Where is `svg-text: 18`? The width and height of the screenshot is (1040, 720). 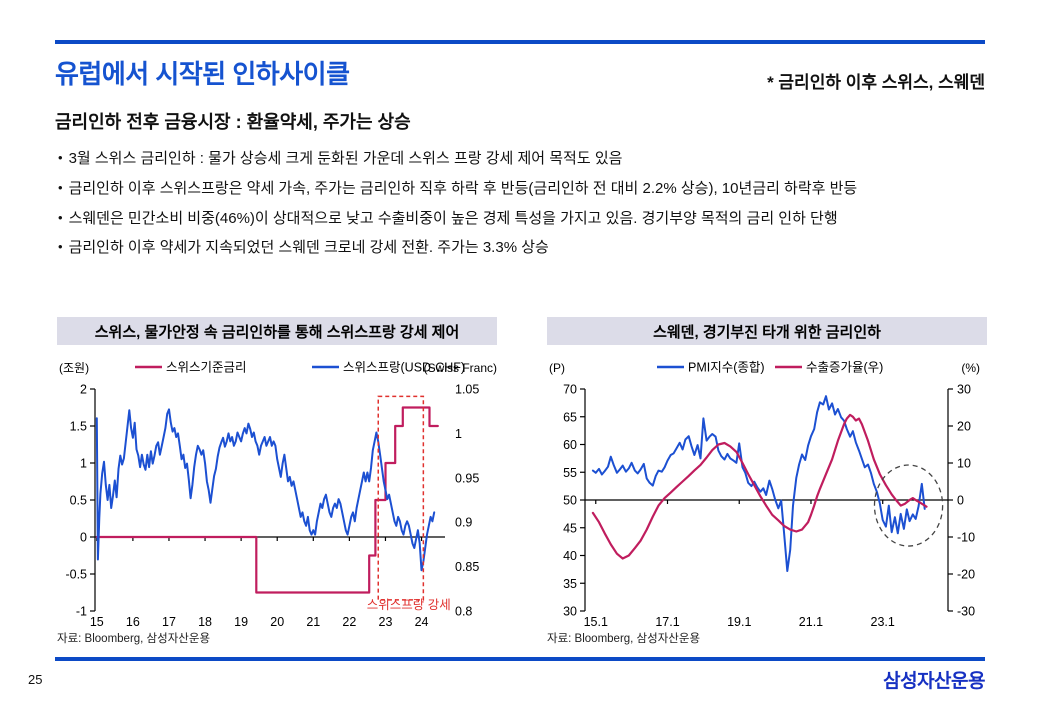 svg-text: 18 is located at coordinates (205, 622).